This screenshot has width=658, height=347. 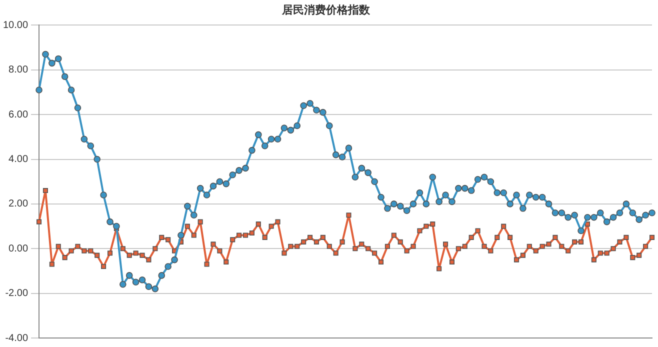 What do you see at coordinates (15, 25) in the screenshot?
I see `y-tick-label: 10.00` at bounding box center [15, 25].